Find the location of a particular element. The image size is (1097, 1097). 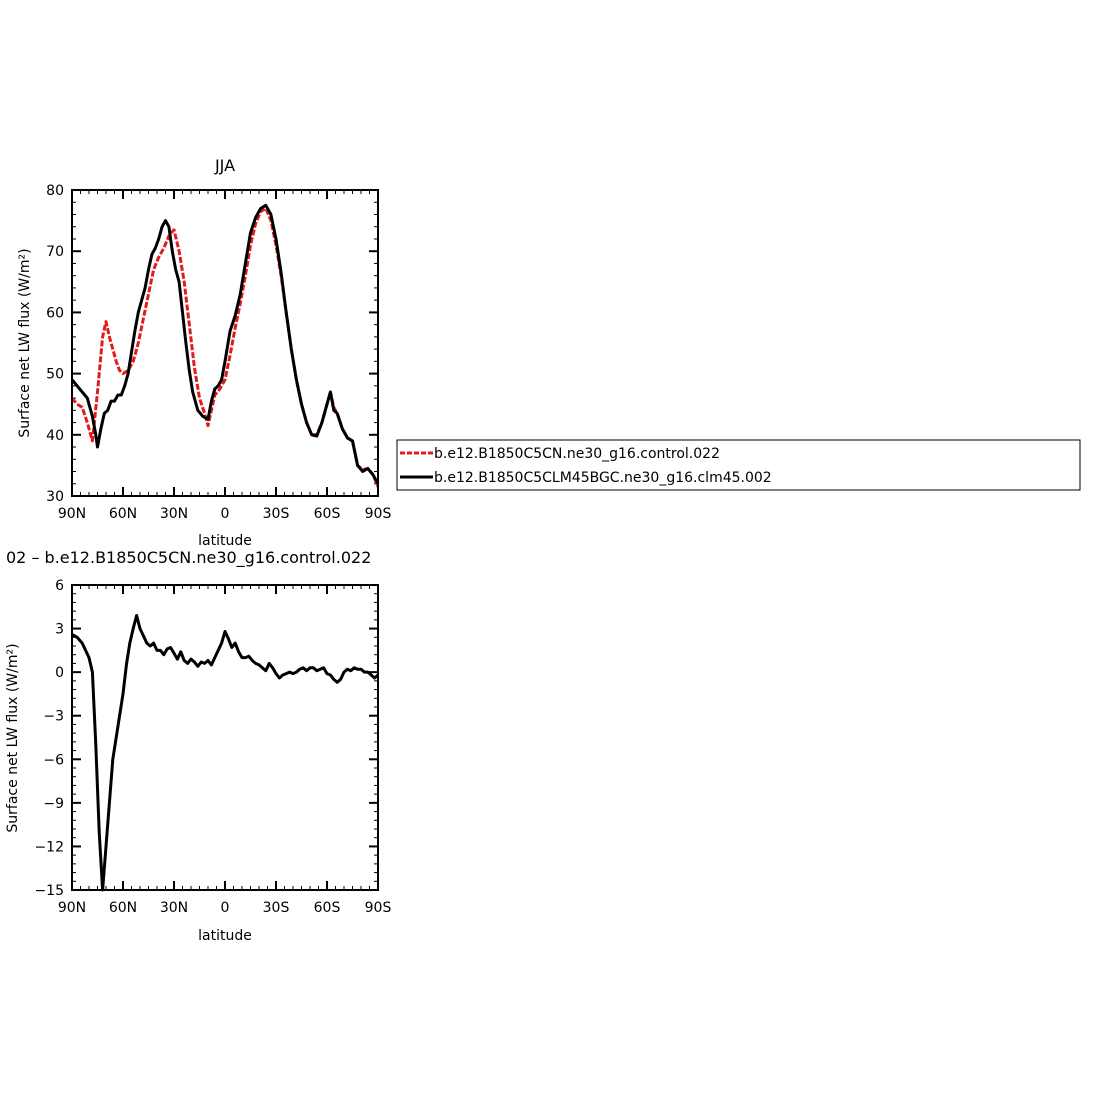

top-ytick-label: 60 is located at coordinates (55, 313).